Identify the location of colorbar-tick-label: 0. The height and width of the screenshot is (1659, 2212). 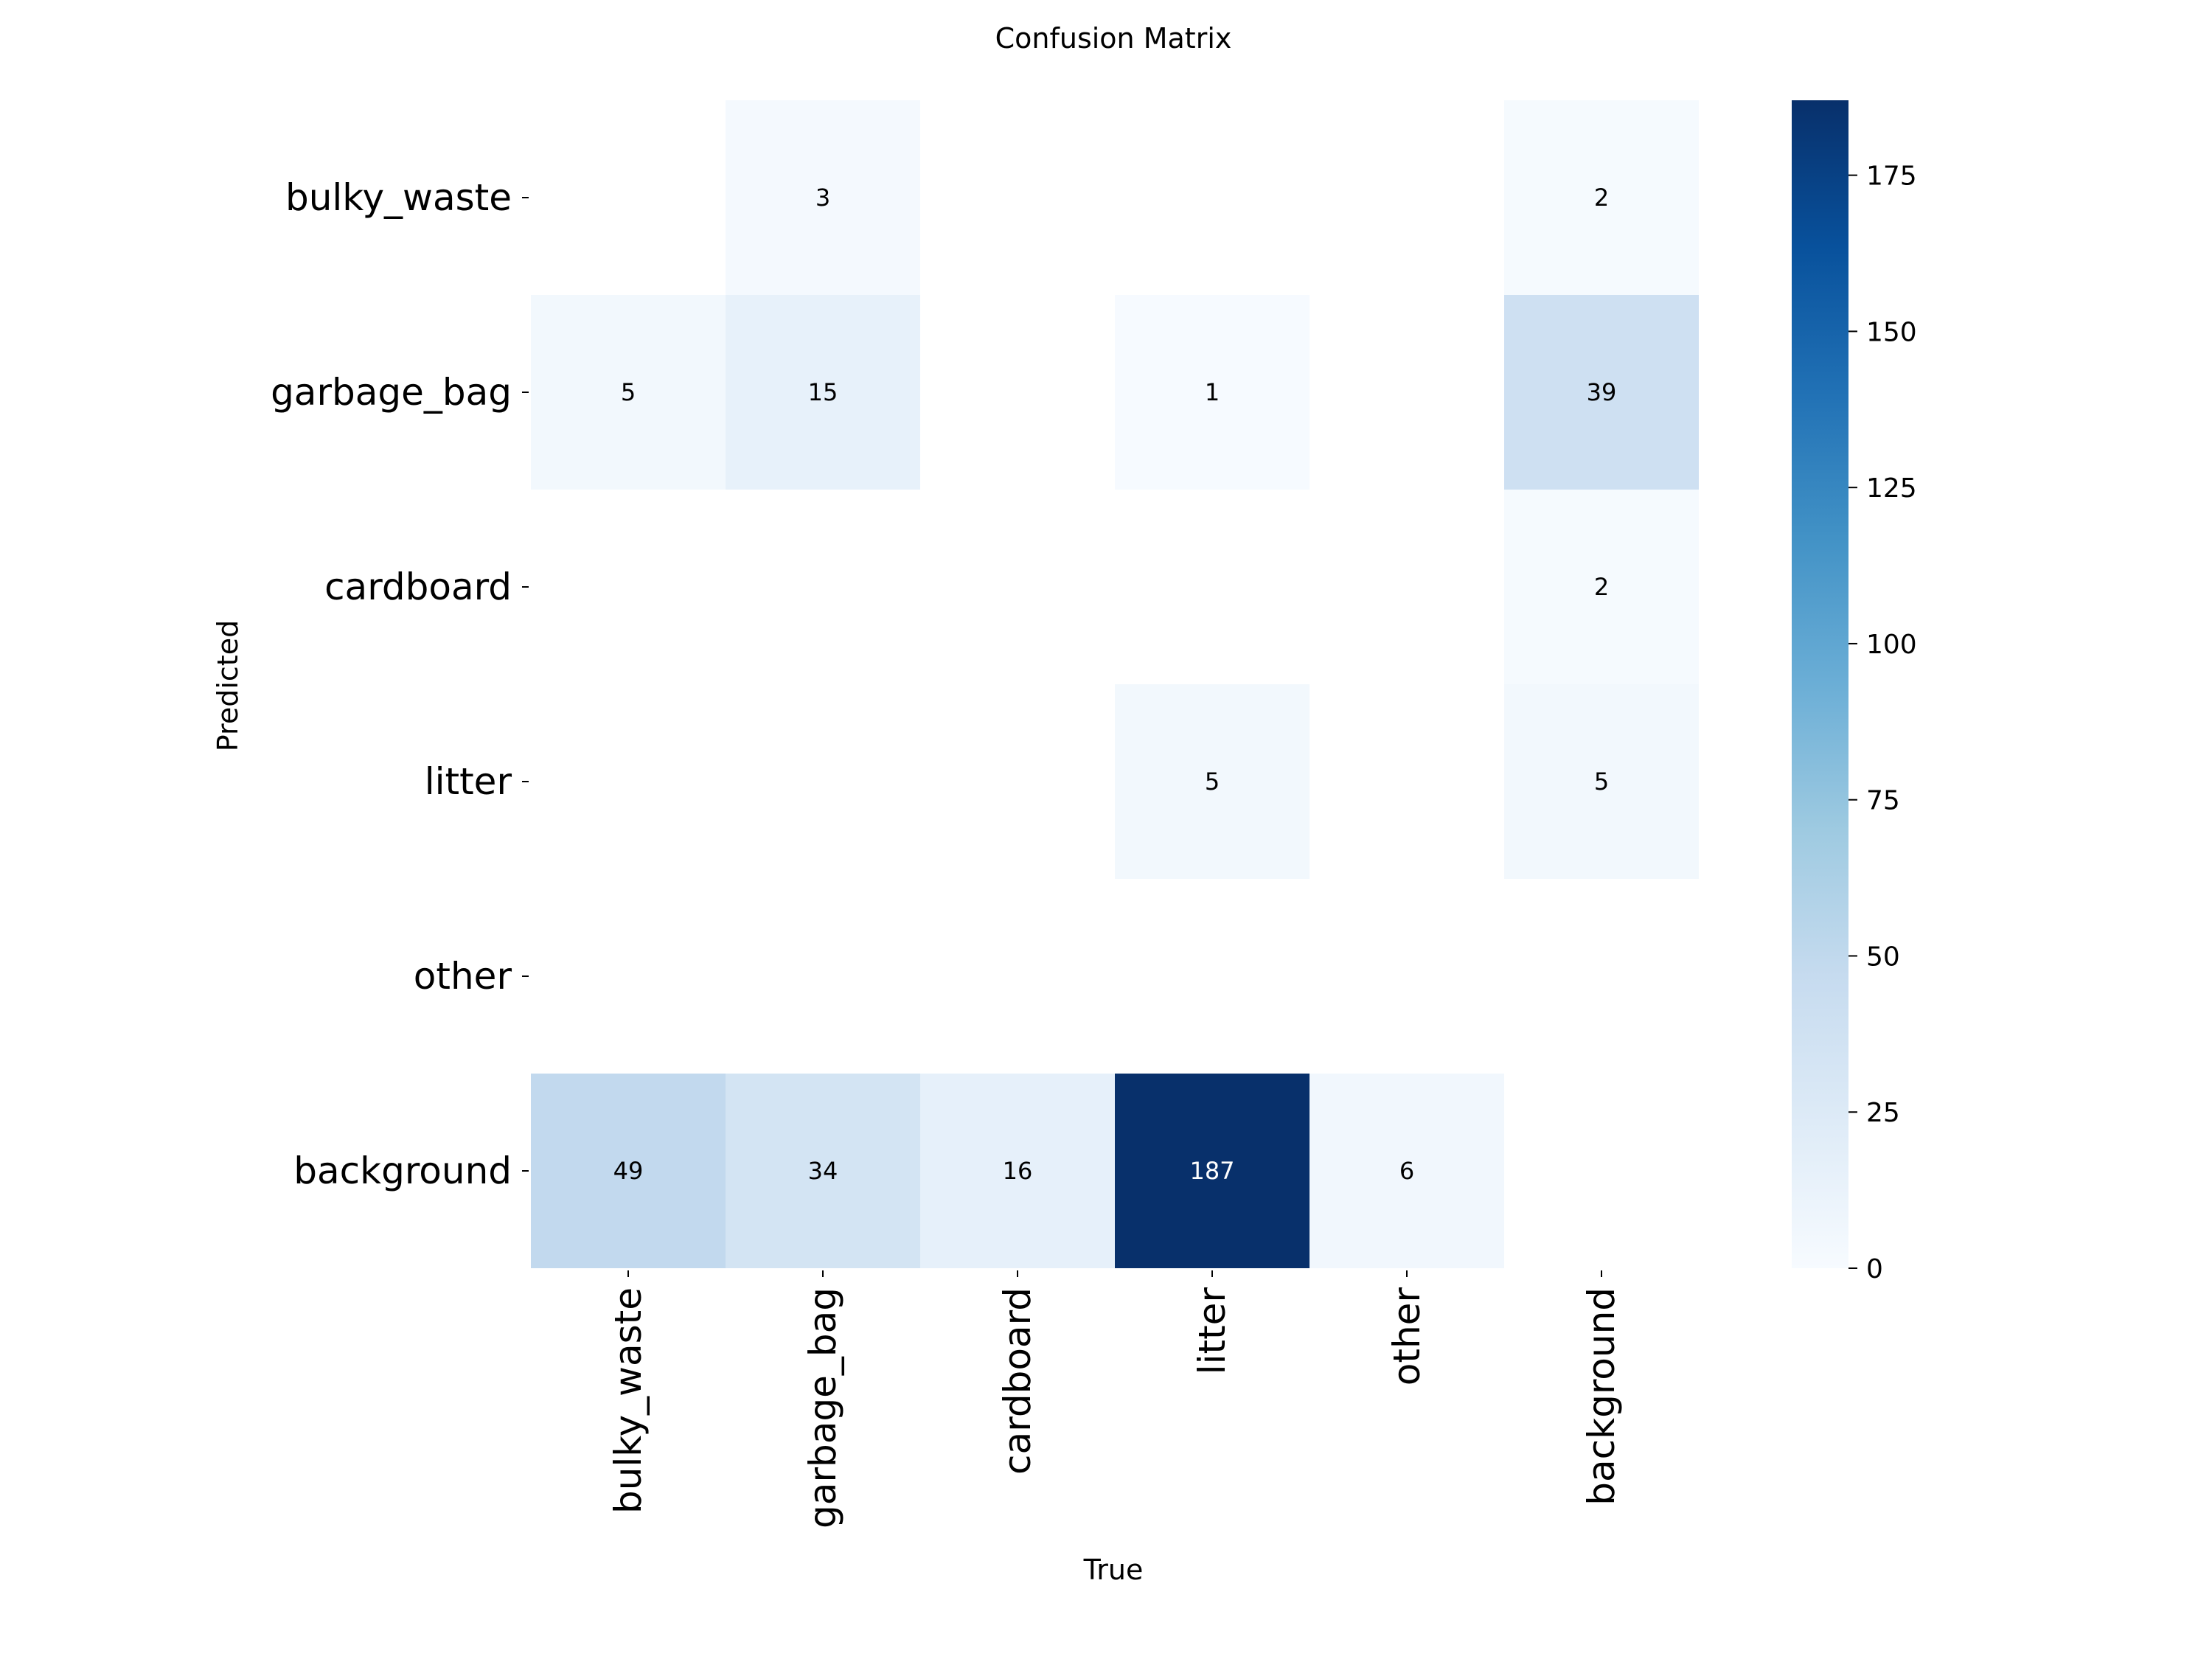
(1874, 1269).